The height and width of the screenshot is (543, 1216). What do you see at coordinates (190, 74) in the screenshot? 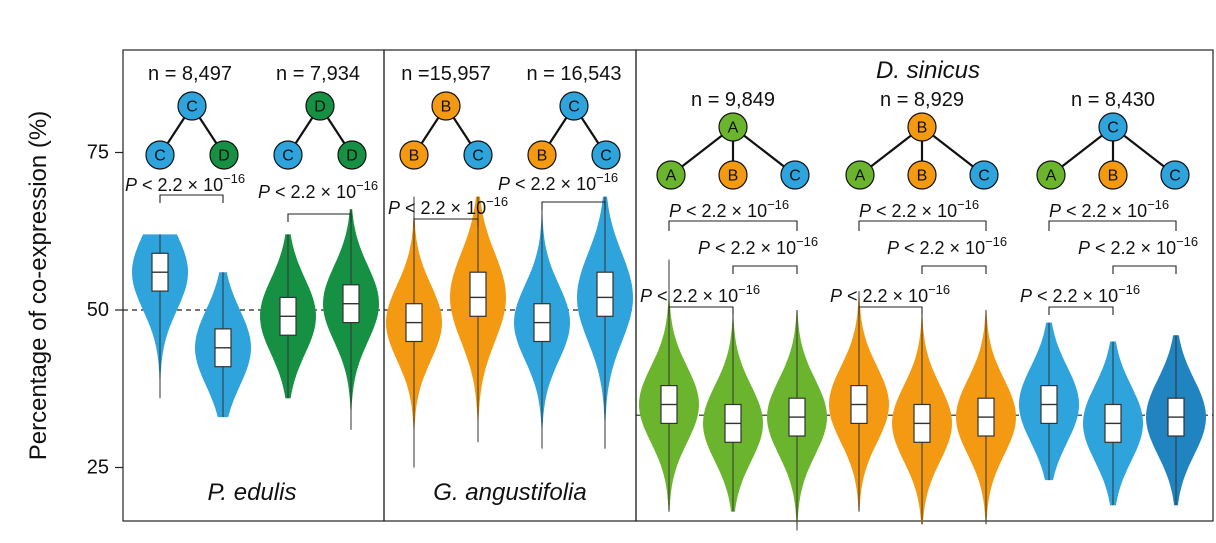
I see `n-label: n = 8,497` at bounding box center [190, 74].